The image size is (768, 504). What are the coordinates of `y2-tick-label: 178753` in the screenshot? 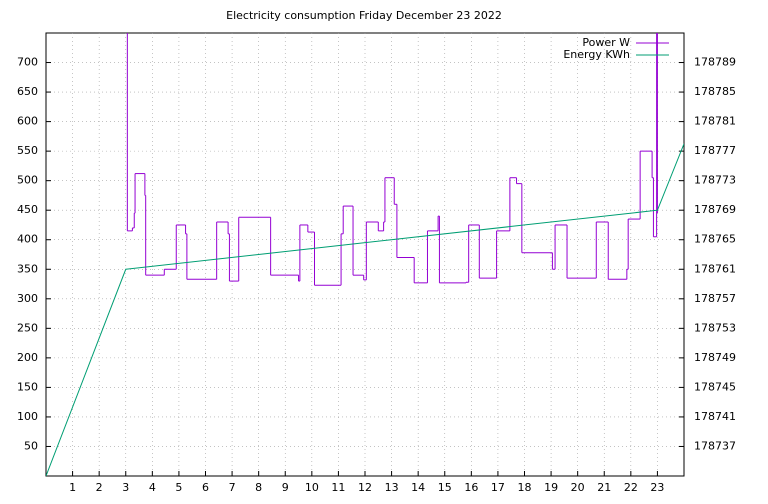 It's located at (715, 327).